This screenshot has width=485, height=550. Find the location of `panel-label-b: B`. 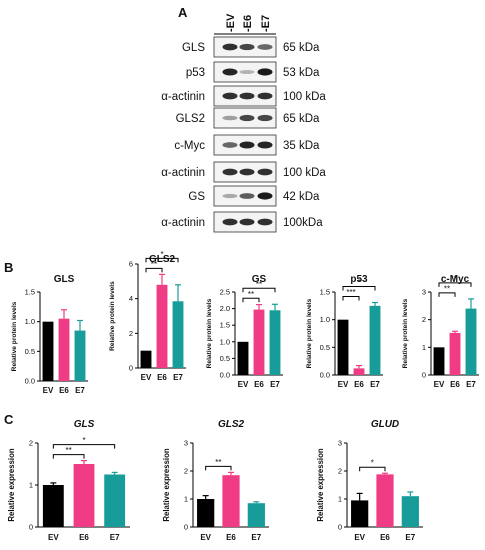

panel-label-b: B is located at coordinates (8, 267).